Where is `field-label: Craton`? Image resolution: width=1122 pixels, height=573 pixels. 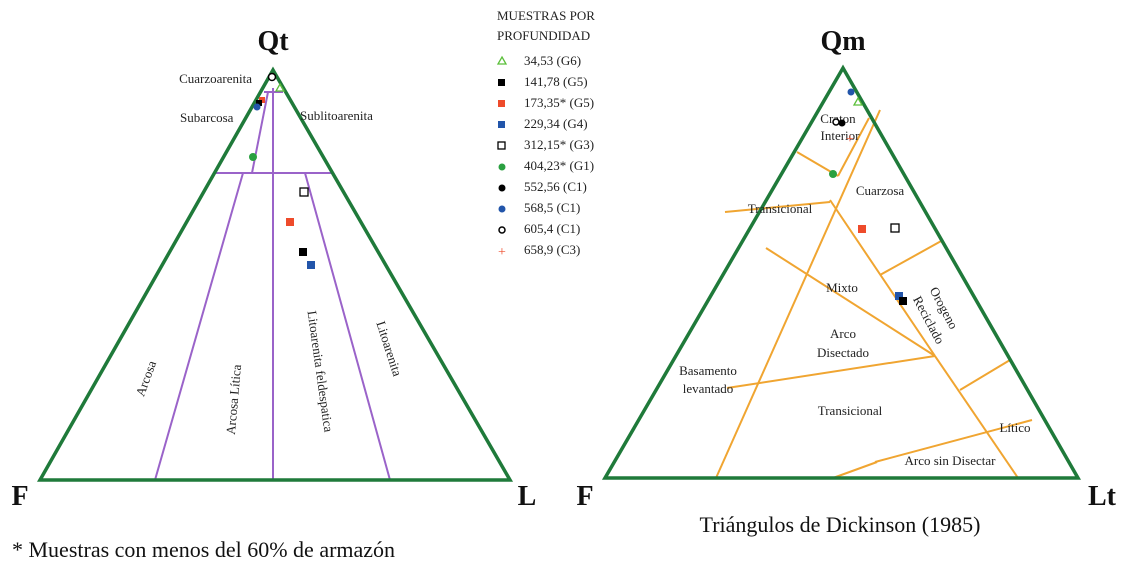
field-label: Craton is located at coordinates (838, 118).